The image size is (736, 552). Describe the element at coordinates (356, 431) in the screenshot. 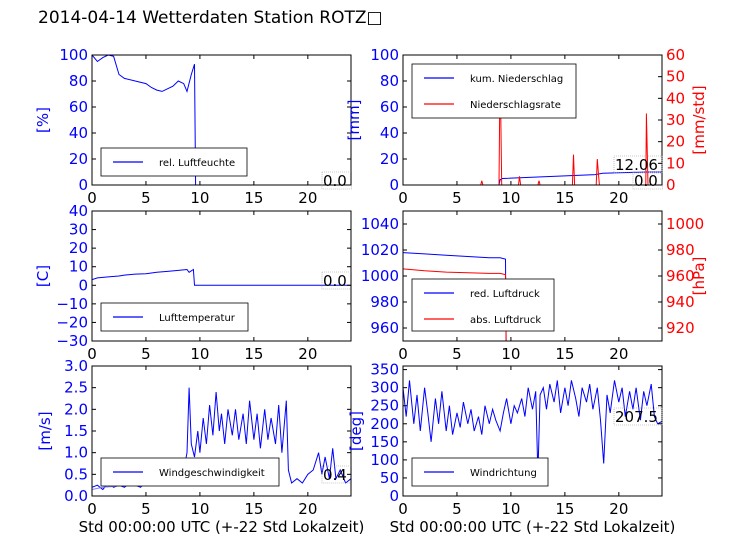

I see `y-axis-label: [deg]` at that location.